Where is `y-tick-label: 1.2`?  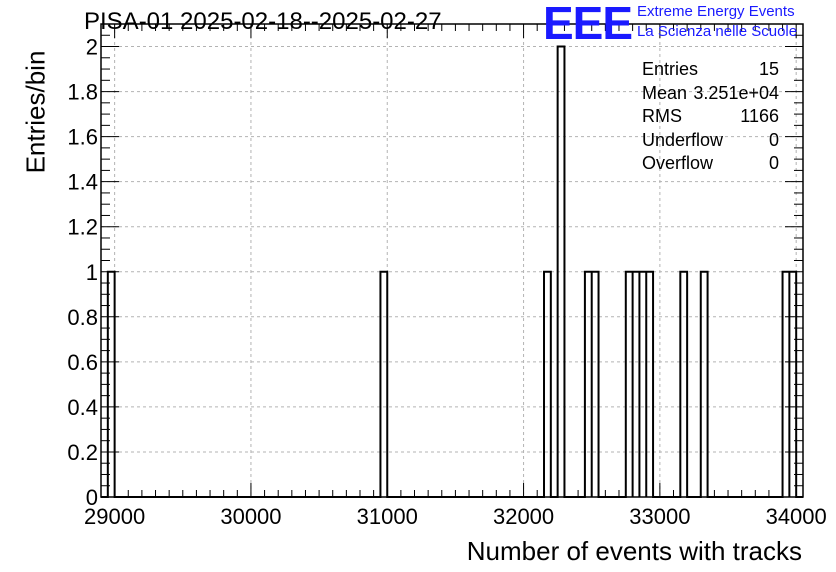 y-tick-label: 1.2 is located at coordinates (82, 227).